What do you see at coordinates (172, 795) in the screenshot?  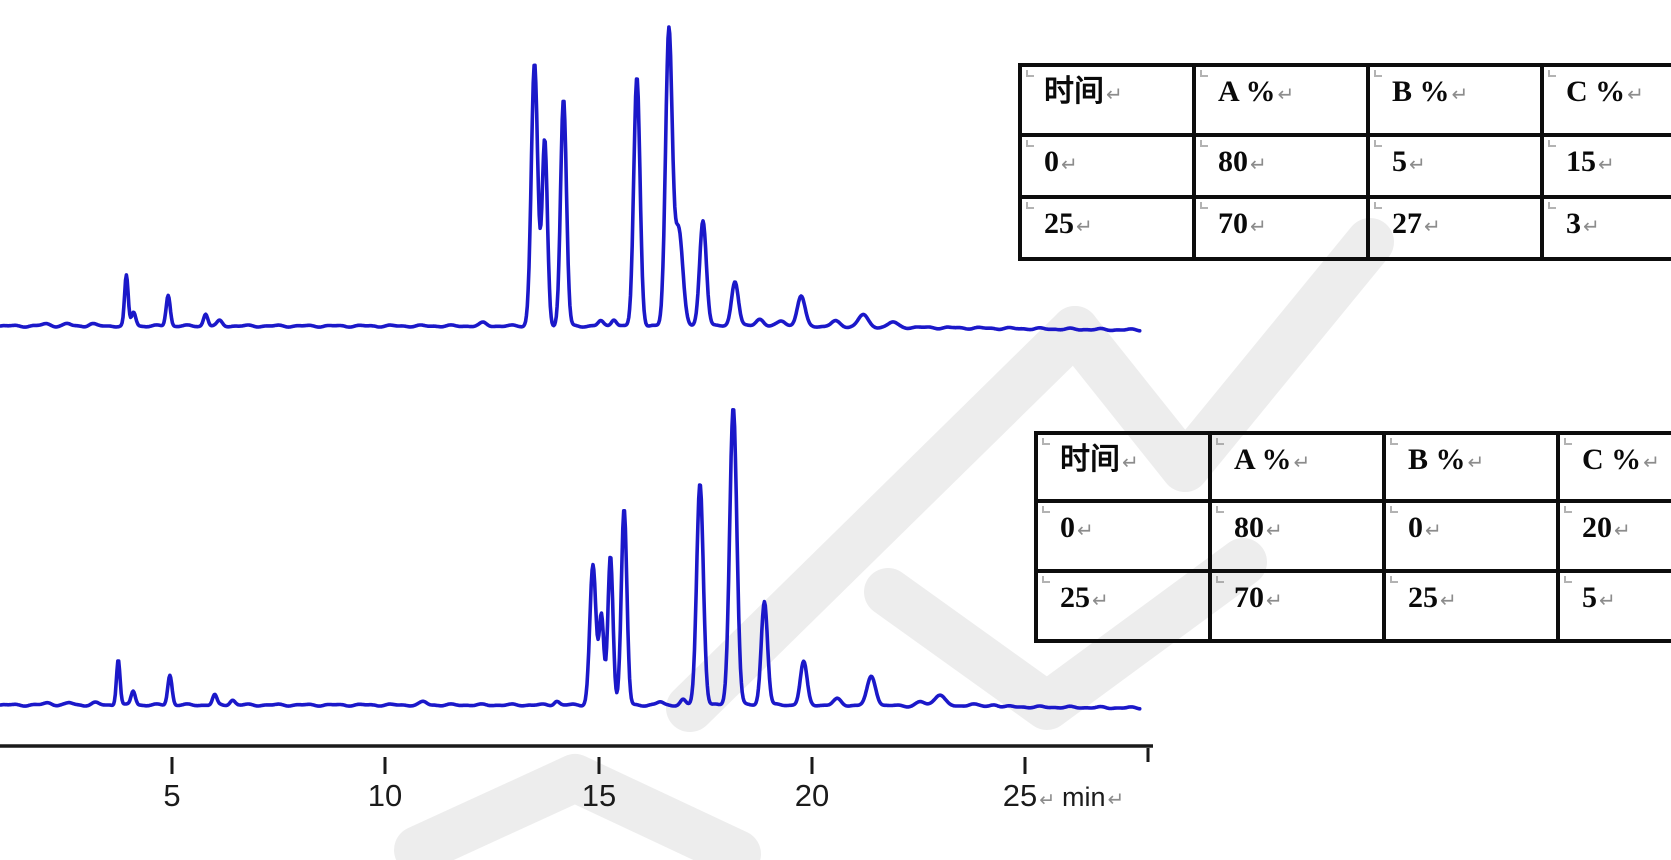 I see `tick-label-5: 5` at bounding box center [172, 795].